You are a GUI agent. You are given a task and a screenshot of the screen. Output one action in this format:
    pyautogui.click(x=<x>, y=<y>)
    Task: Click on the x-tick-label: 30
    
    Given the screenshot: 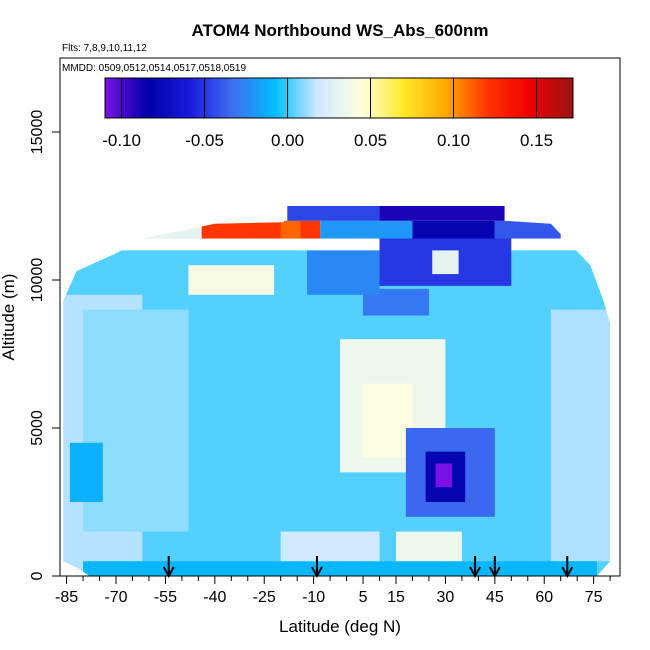 What is the action you would take?
    pyautogui.click(x=446, y=597)
    